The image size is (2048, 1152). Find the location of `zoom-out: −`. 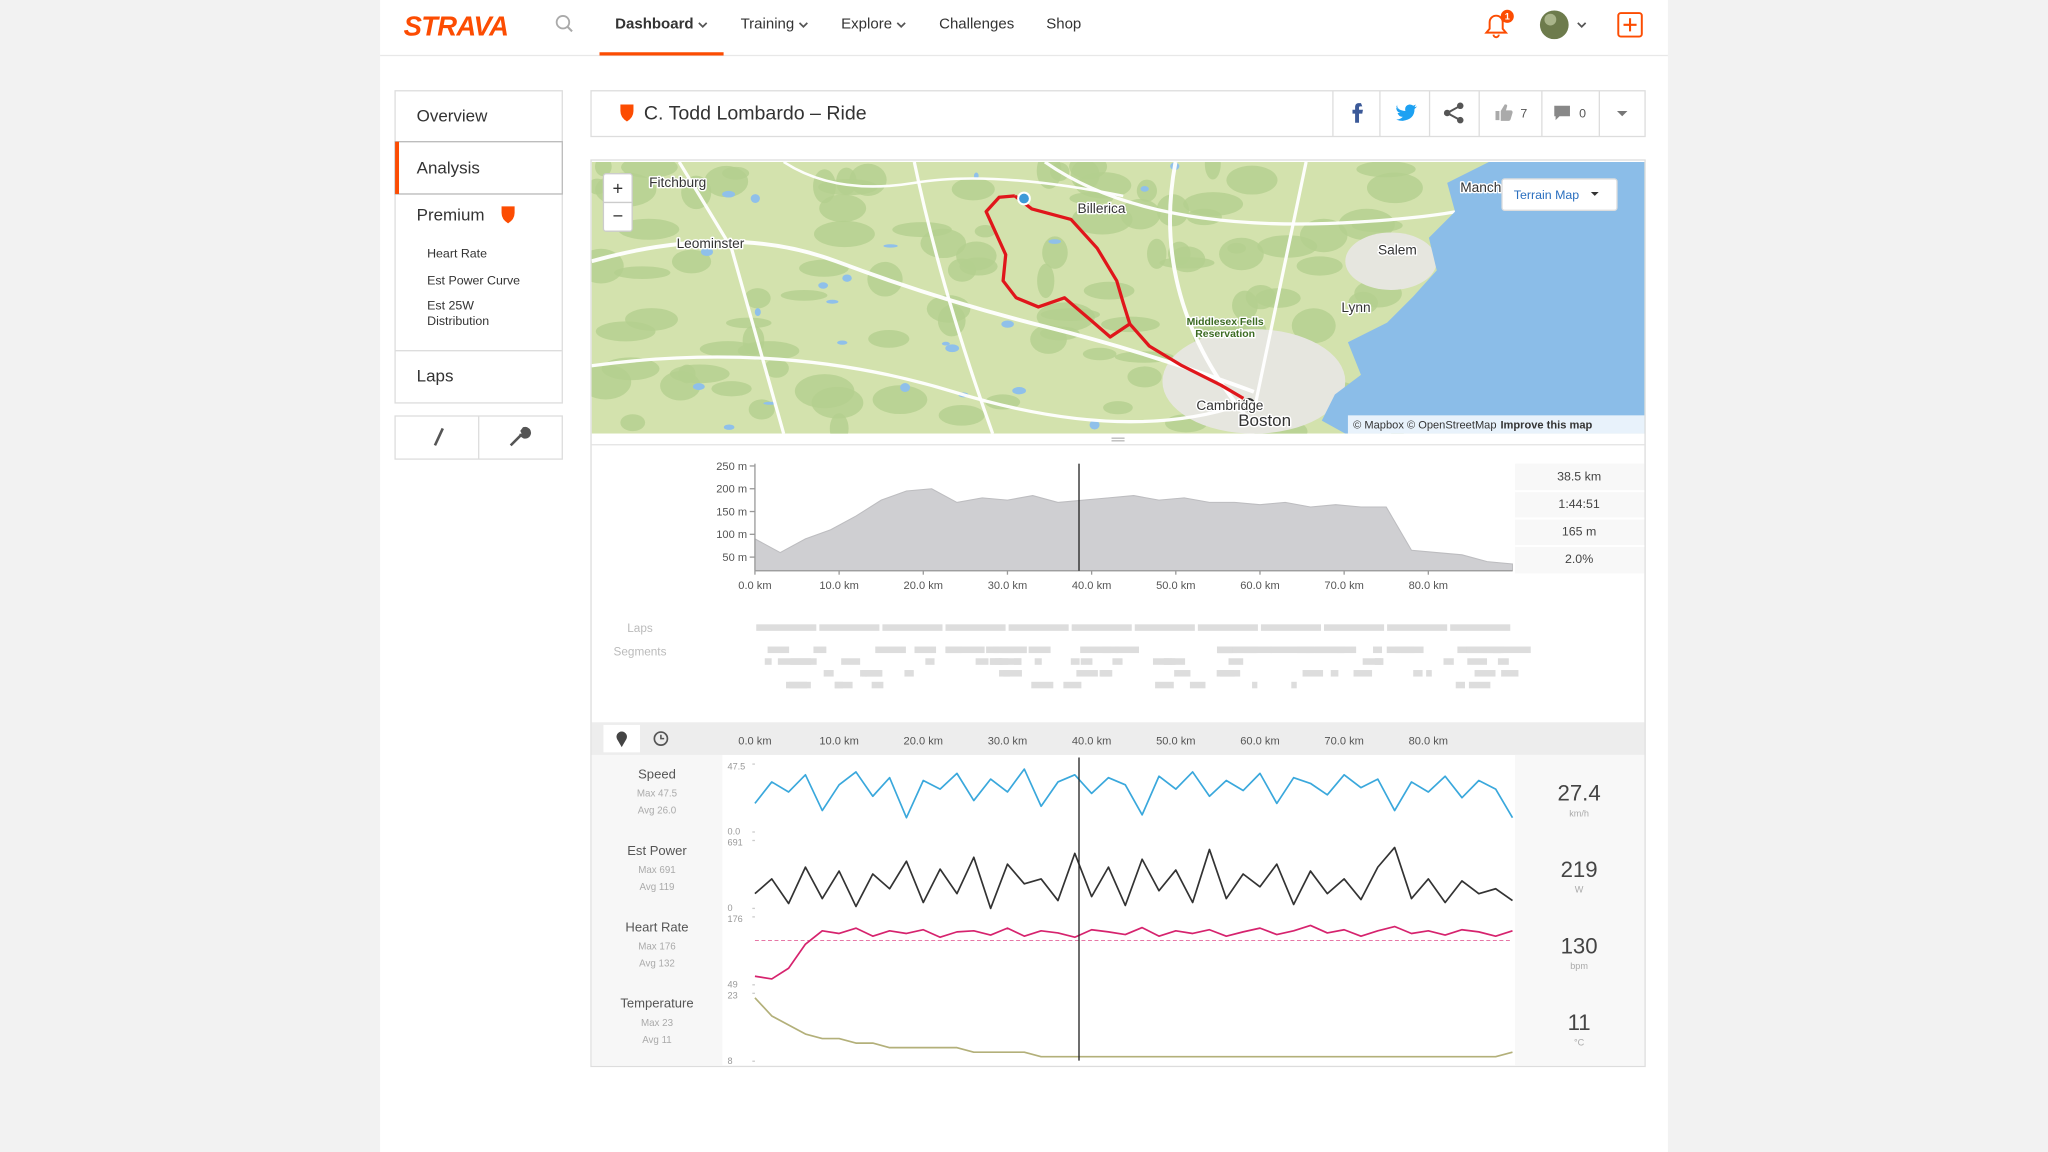

zoom-out: − is located at coordinates (617, 215).